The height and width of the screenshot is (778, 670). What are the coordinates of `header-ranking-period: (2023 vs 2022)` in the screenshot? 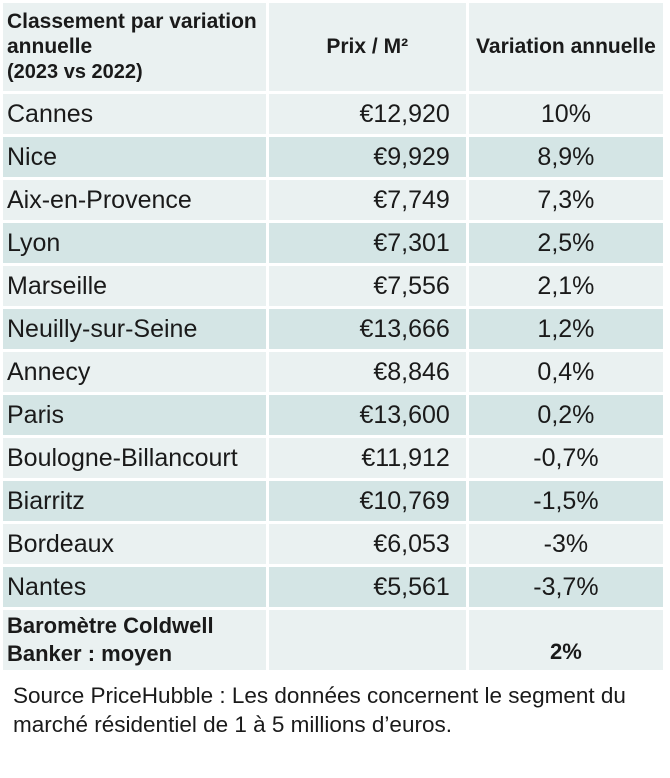 It's located at (75, 72).